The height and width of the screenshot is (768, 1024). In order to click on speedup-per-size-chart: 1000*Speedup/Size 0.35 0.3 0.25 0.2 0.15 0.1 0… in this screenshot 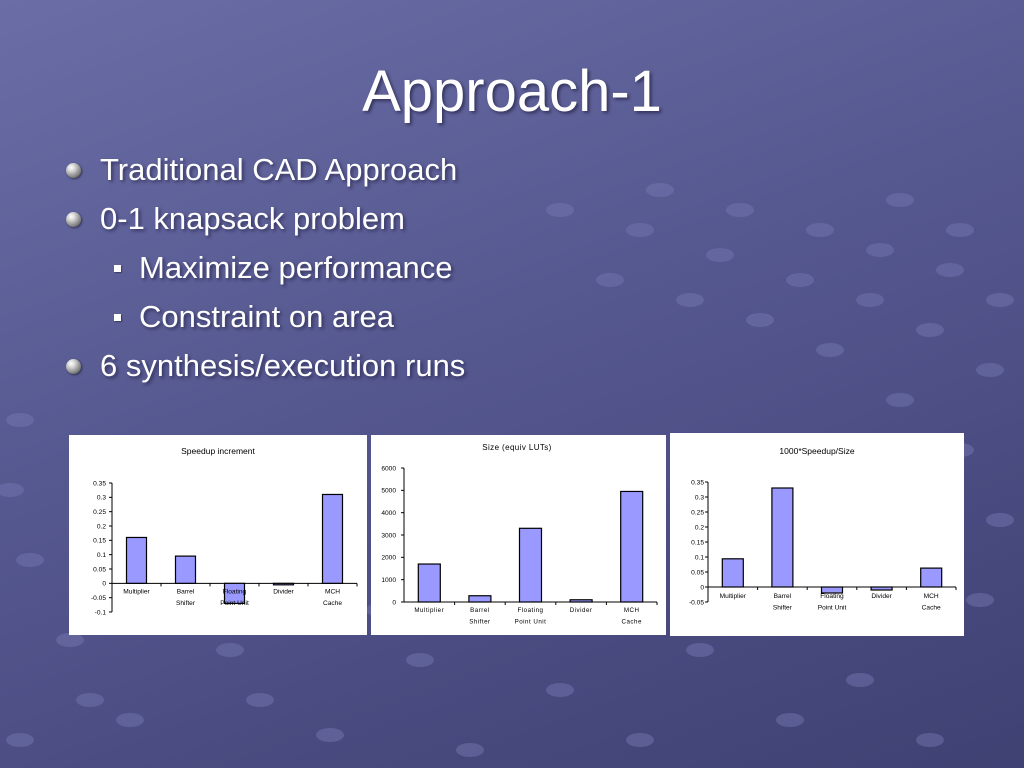, I will do `click(817, 534)`.